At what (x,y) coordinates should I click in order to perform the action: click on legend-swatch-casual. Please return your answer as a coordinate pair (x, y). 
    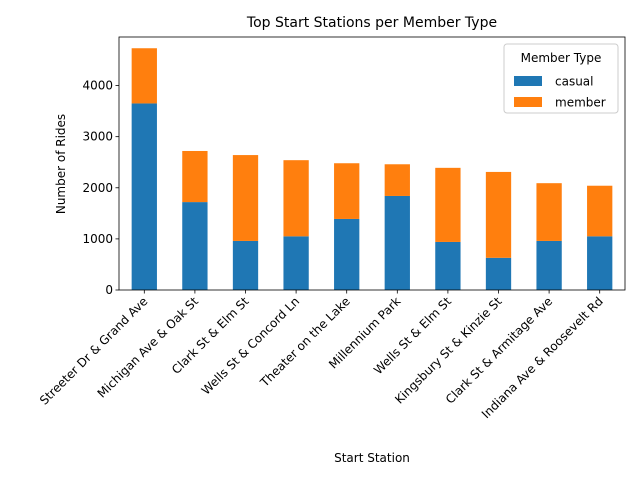
    Looking at the image, I should click on (528, 81).